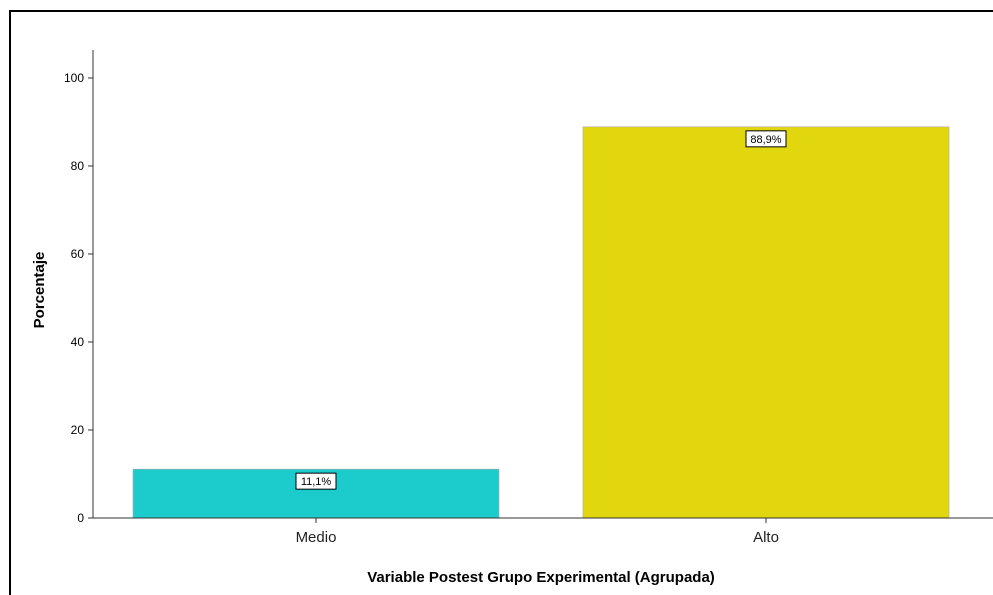 The image size is (993, 595). Describe the element at coordinates (78, 166) in the screenshot. I see `y-tick-label: 80` at that location.